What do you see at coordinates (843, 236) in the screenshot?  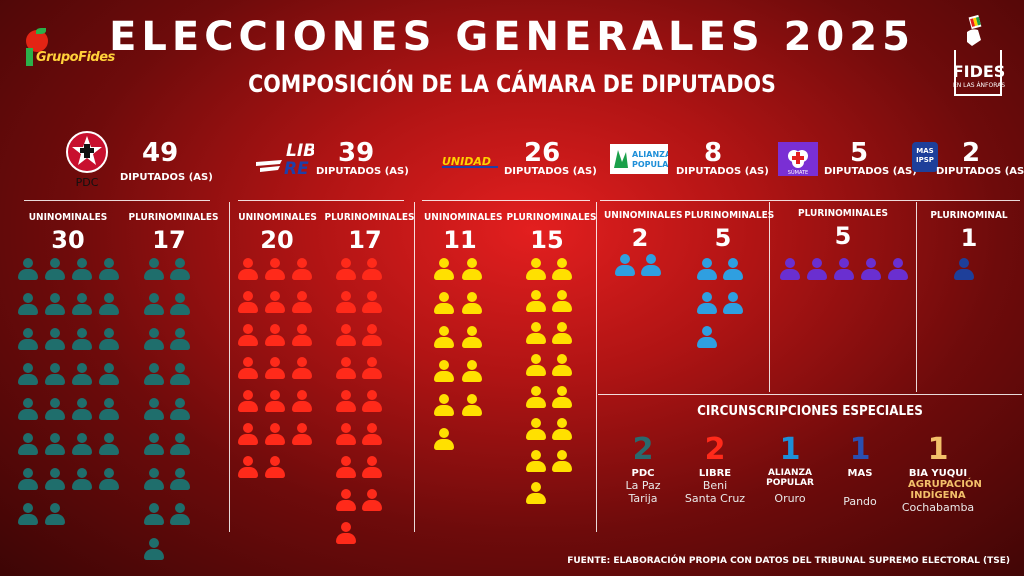 I see `column-count: 5` at bounding box center [843, 236].